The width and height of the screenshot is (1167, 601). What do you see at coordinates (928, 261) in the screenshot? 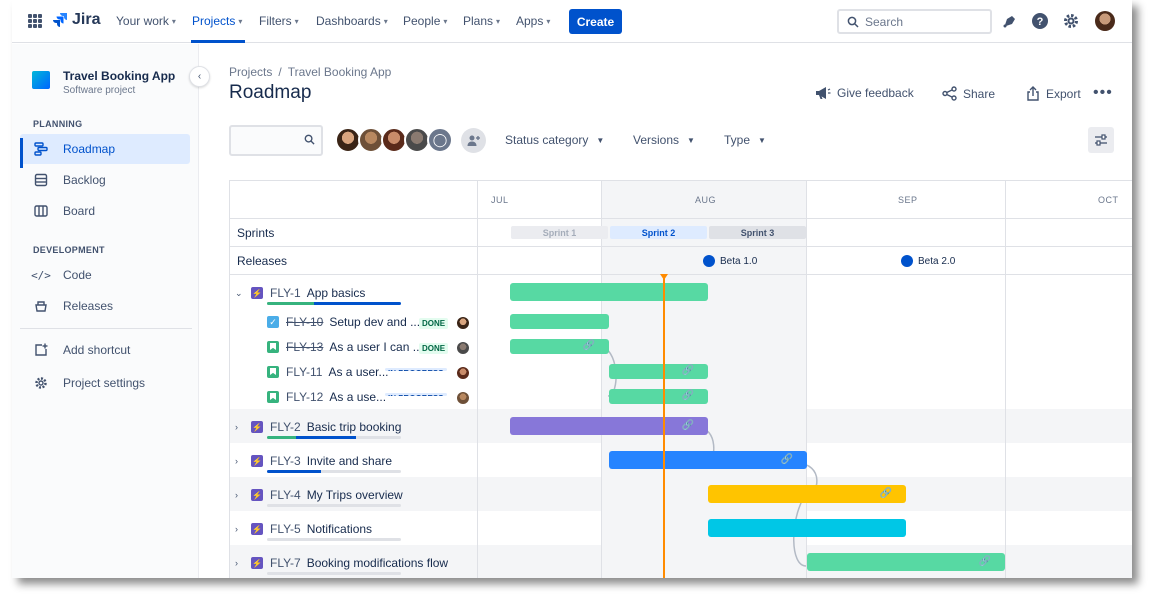
I see `release-beta-2: Beta 2.0` at bounding box center [928, 261].